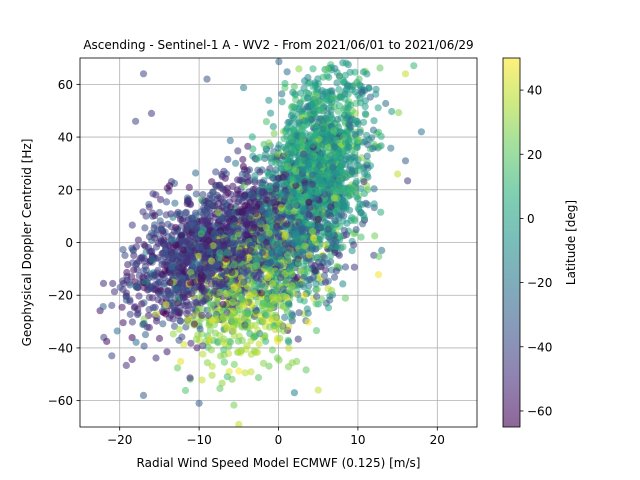  What do you see at coordinates (511, 242) in the screenshot?
I see `colorbar-frame` at bounding box center [511, 242].